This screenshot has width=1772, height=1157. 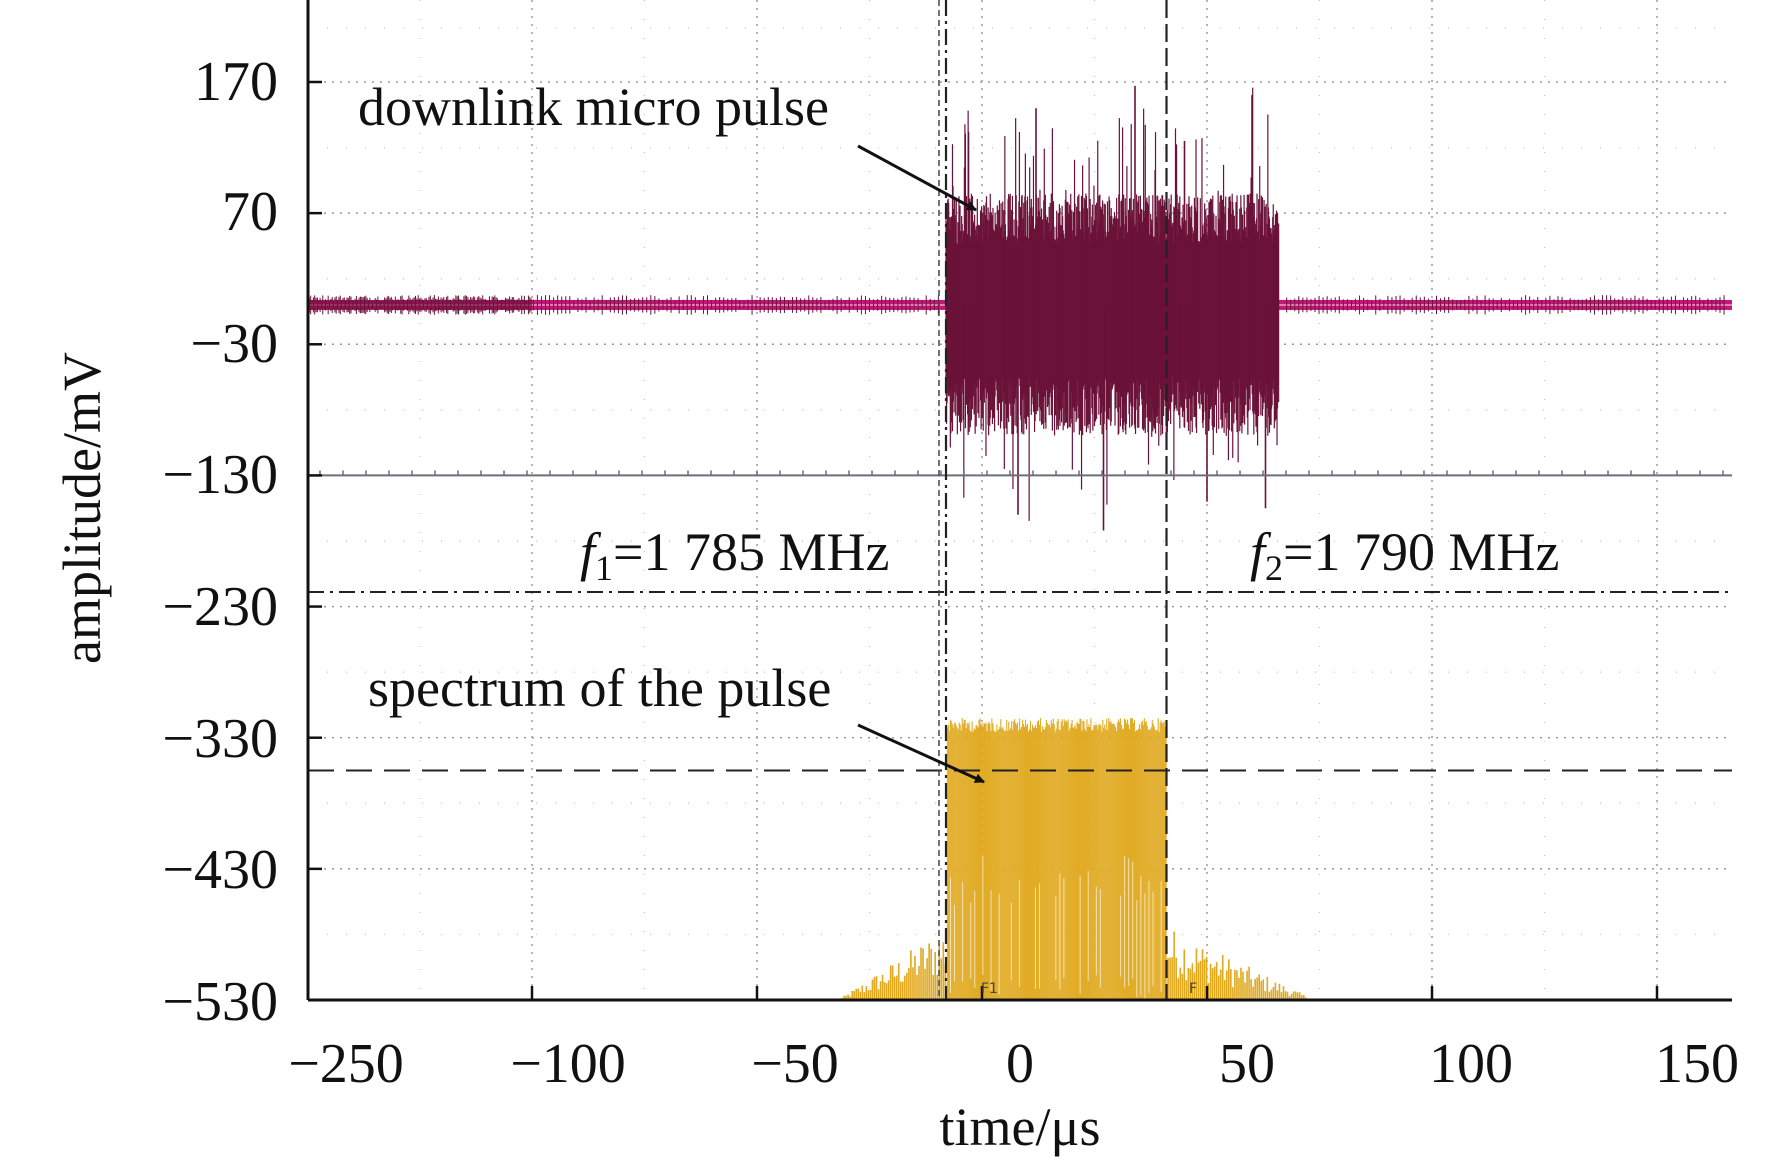 What do you see at coordinates (234, 344) in the screenshot?
I see `y-tick-label: −30` at bounding box center [234, 344].